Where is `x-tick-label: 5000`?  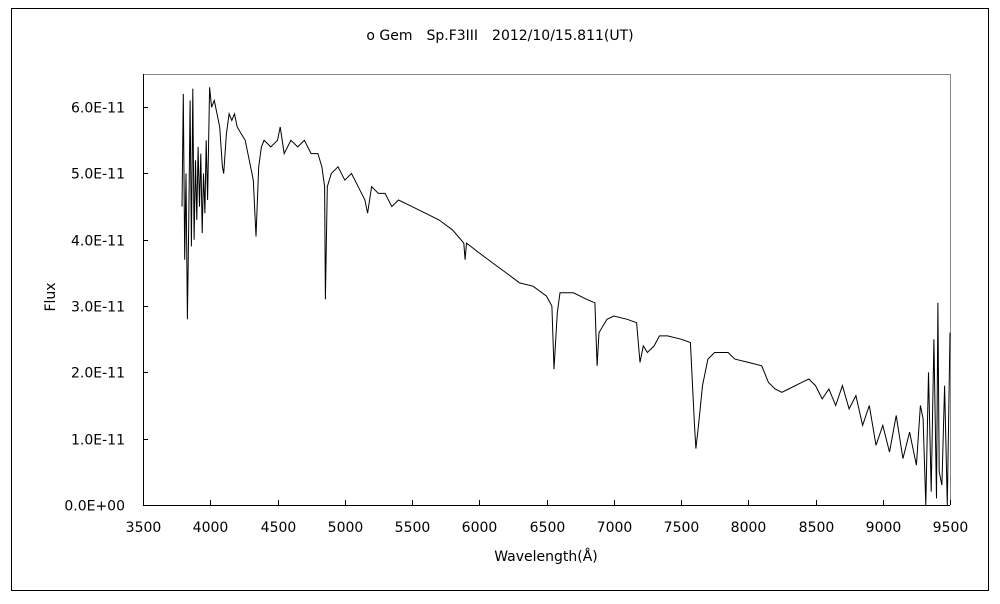 x-tick-label: 5000 is located at coordinates (346, 528).